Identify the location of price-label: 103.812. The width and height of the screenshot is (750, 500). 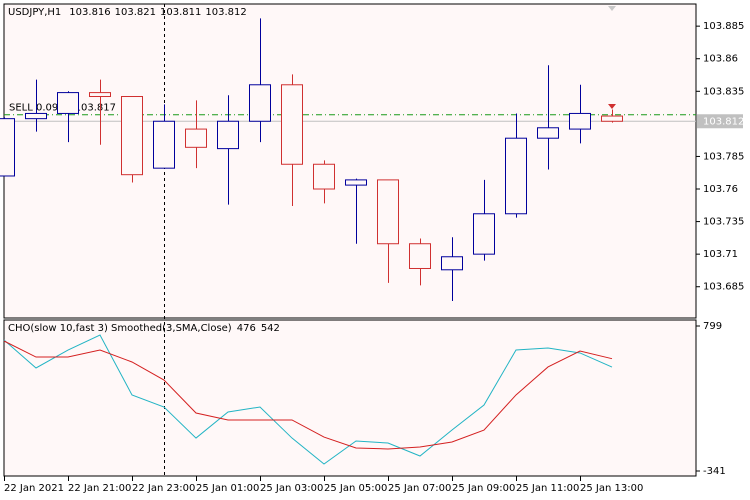
(723, 121).